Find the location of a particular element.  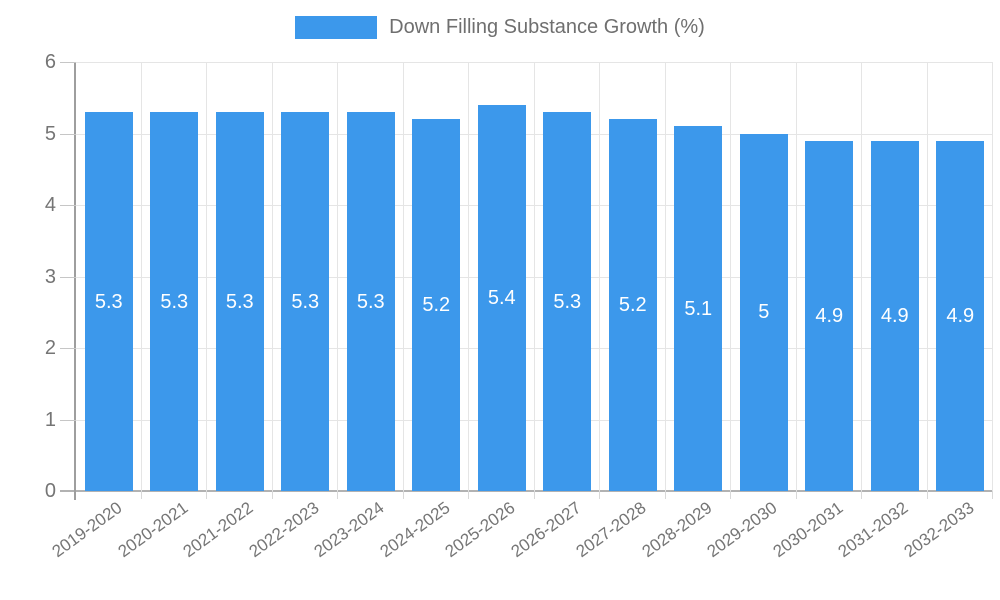

x-tick-label-2019-2020: 2019-2020 is located at coordinates (87, 530).